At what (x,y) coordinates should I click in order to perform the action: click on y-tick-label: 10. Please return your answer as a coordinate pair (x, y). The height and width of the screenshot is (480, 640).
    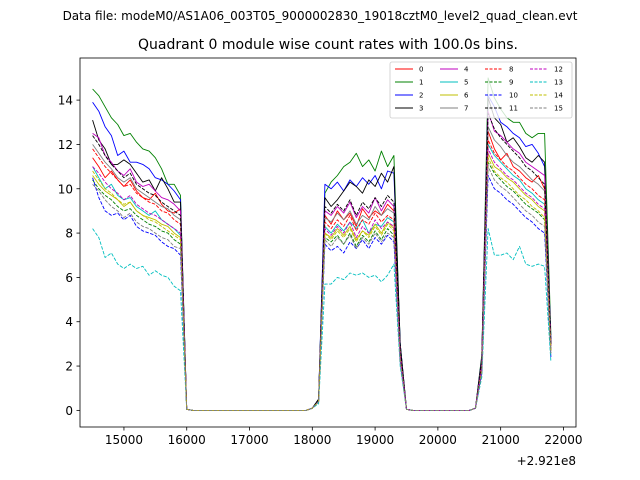
    Looking at the image, I should click on (65, 189).